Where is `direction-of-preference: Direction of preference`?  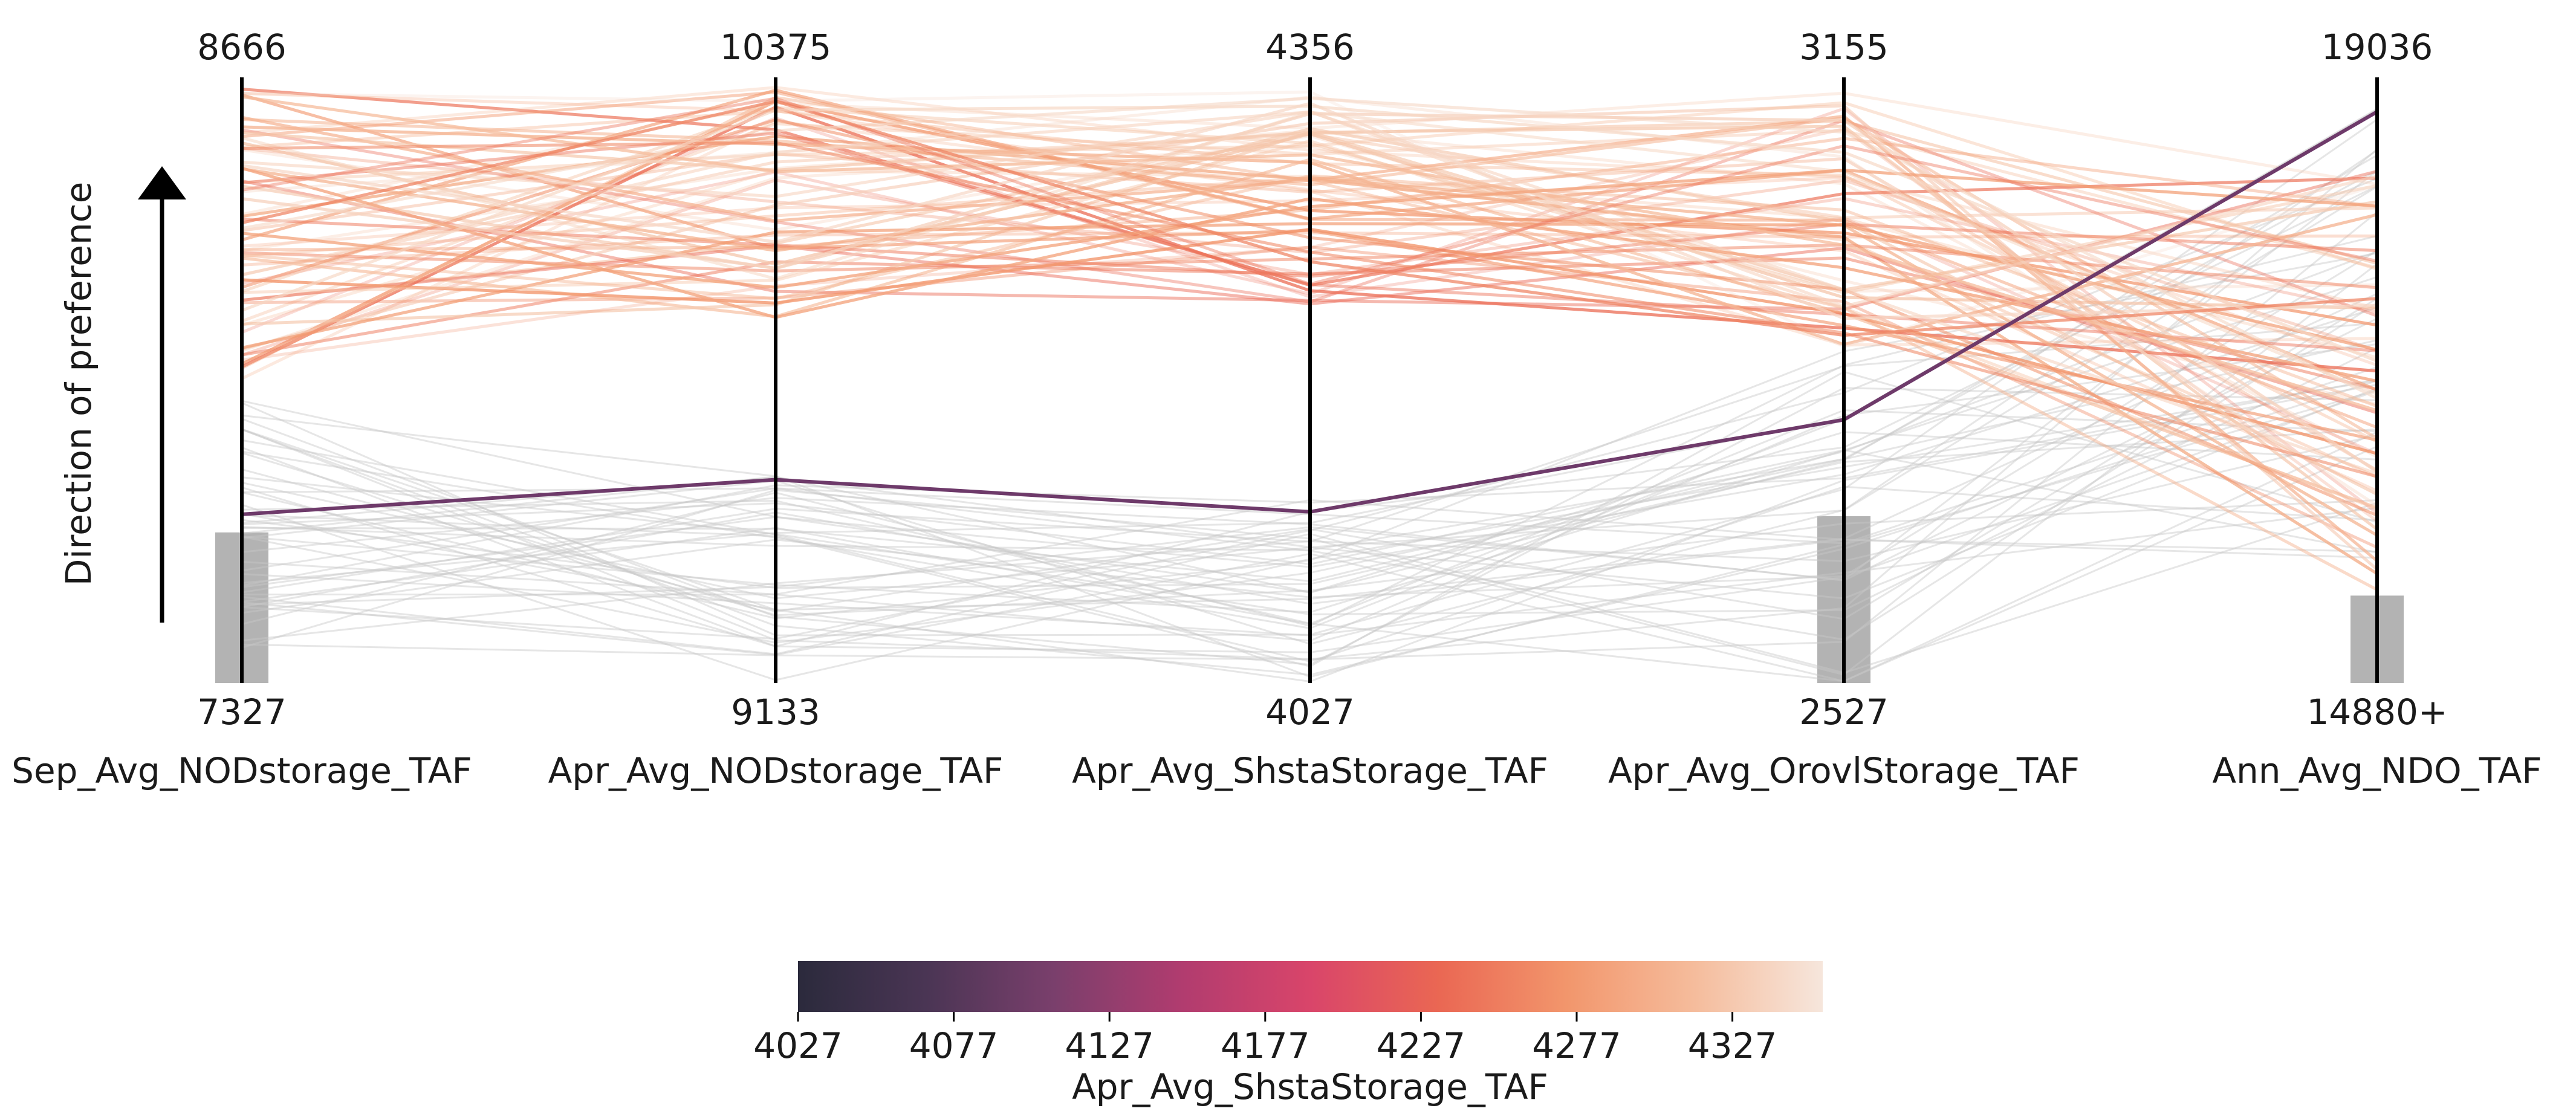 direction-of-preference: Direction of preference is located at coordinates (122, 395).